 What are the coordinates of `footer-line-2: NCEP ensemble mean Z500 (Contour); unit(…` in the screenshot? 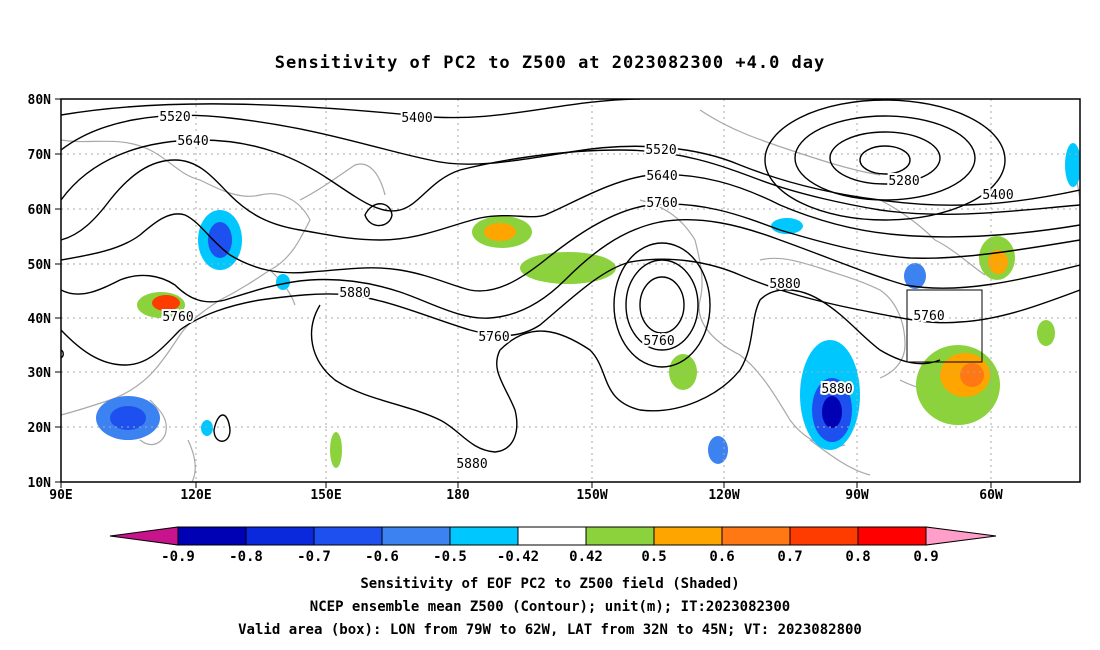 It's located at (550, 607).